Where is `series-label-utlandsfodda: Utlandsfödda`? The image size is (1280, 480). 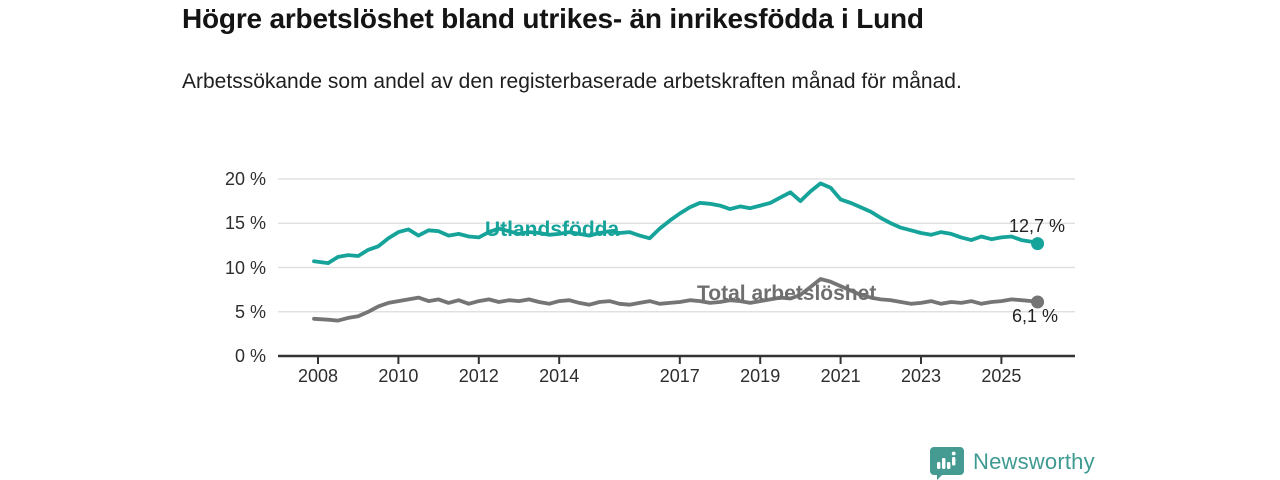 series-label-utlandsfodda: Utlandsfödda is located at coordinates (552, 229).